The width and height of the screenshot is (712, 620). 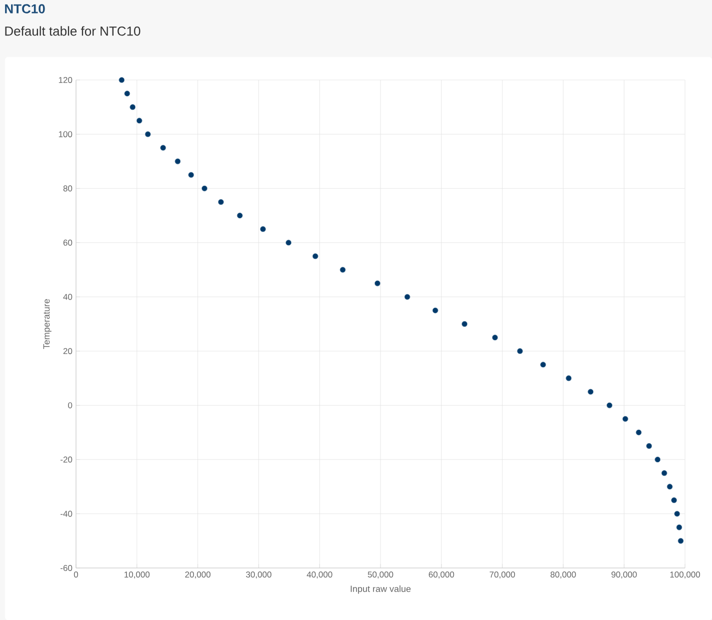 I want to click on y-tick-label: -60, so click(x=66, y=567).